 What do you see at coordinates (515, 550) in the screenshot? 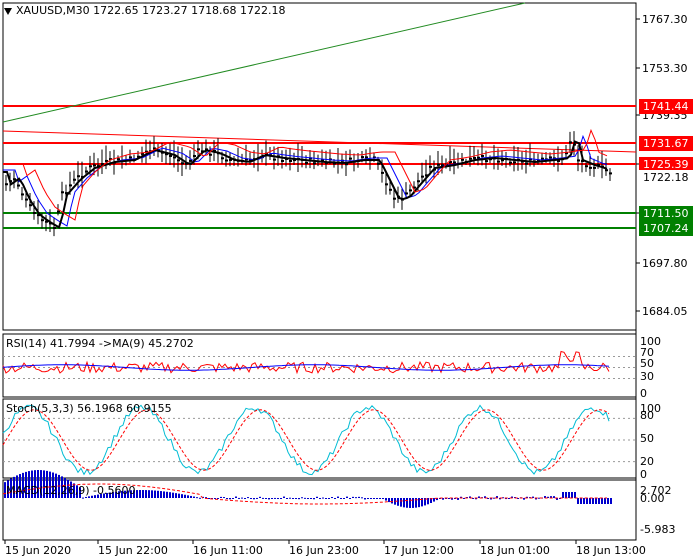
I see `time-label: 18 Jun 01:00` at bounding box center [515, 550].